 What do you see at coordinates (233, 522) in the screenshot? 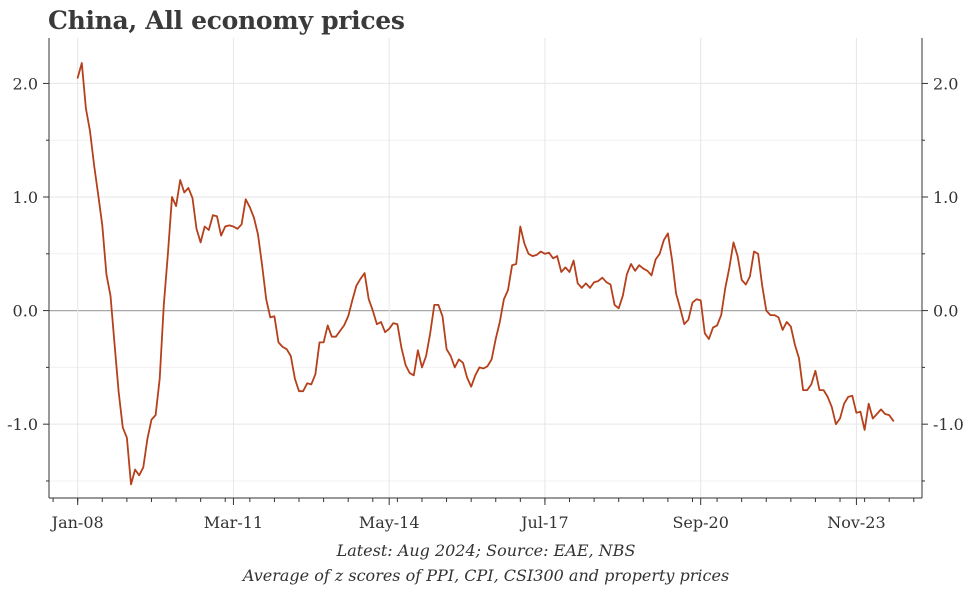
I see `x-tick-label: Mar-11` at bounding box center [233, 522].